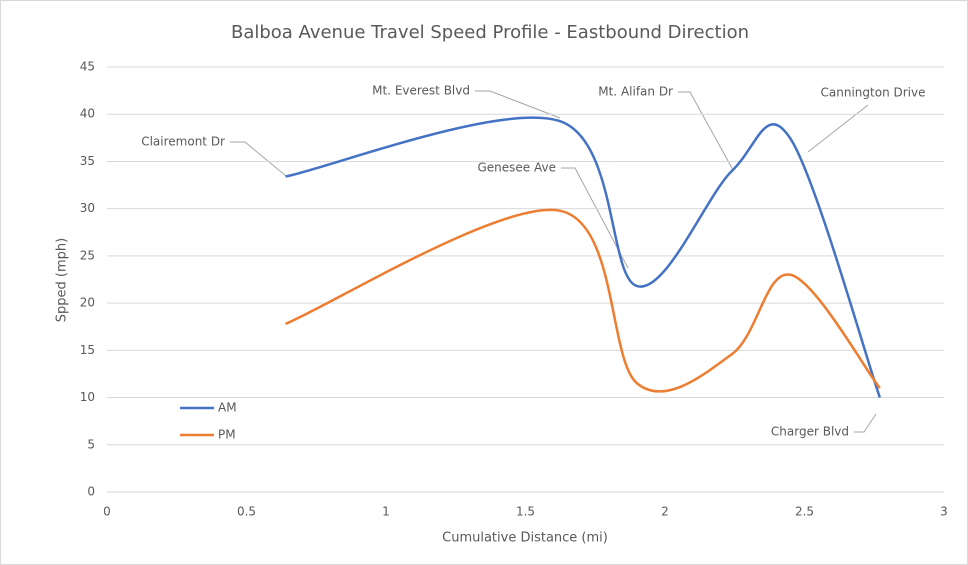 The height and width of the screenshot is (565, 968). I want to click on annotation: Genesee Ave, so click(517, 168).